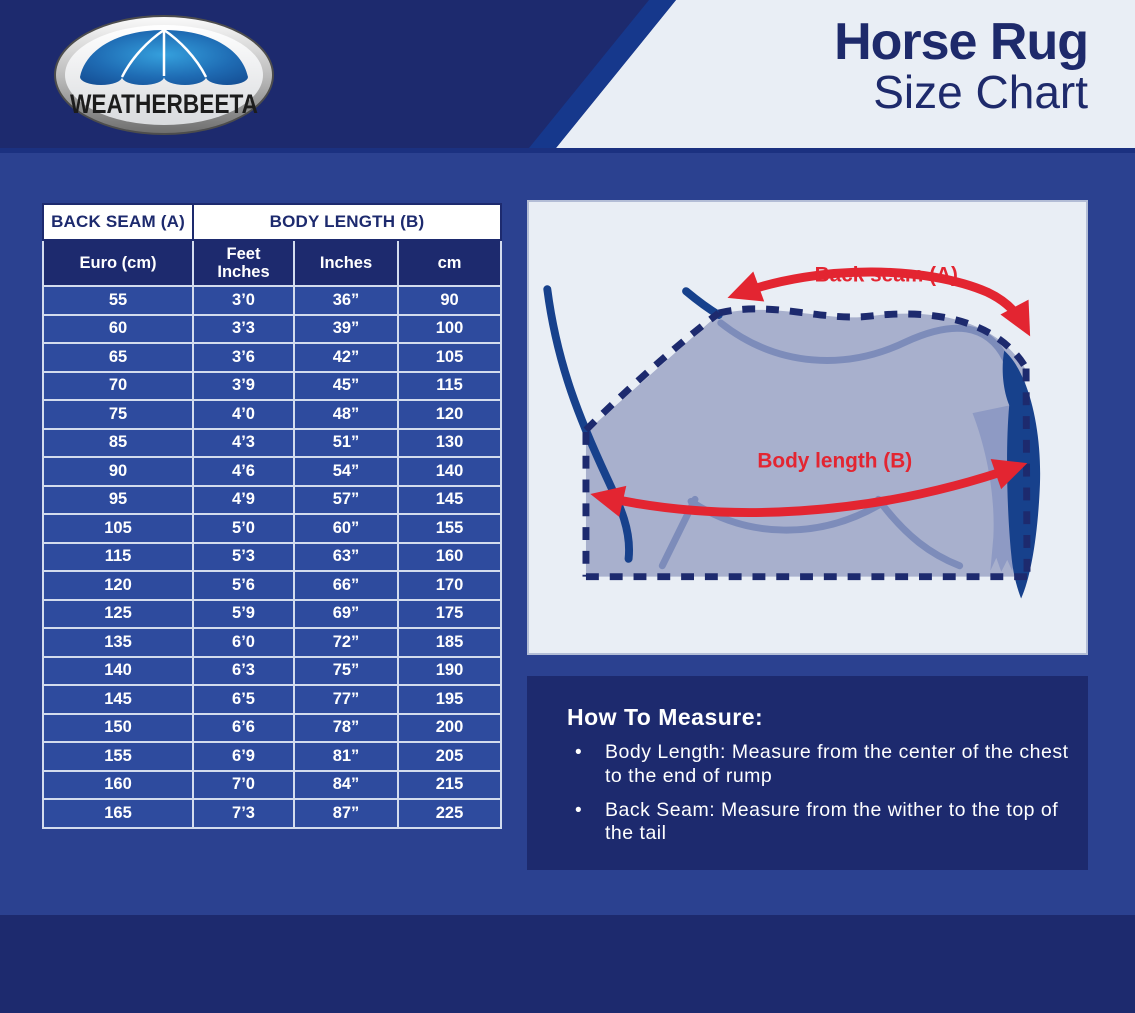 The width and height of the screenshot is (1135, 1013). I want to click on table-cell: 63”, so click(346, 556).